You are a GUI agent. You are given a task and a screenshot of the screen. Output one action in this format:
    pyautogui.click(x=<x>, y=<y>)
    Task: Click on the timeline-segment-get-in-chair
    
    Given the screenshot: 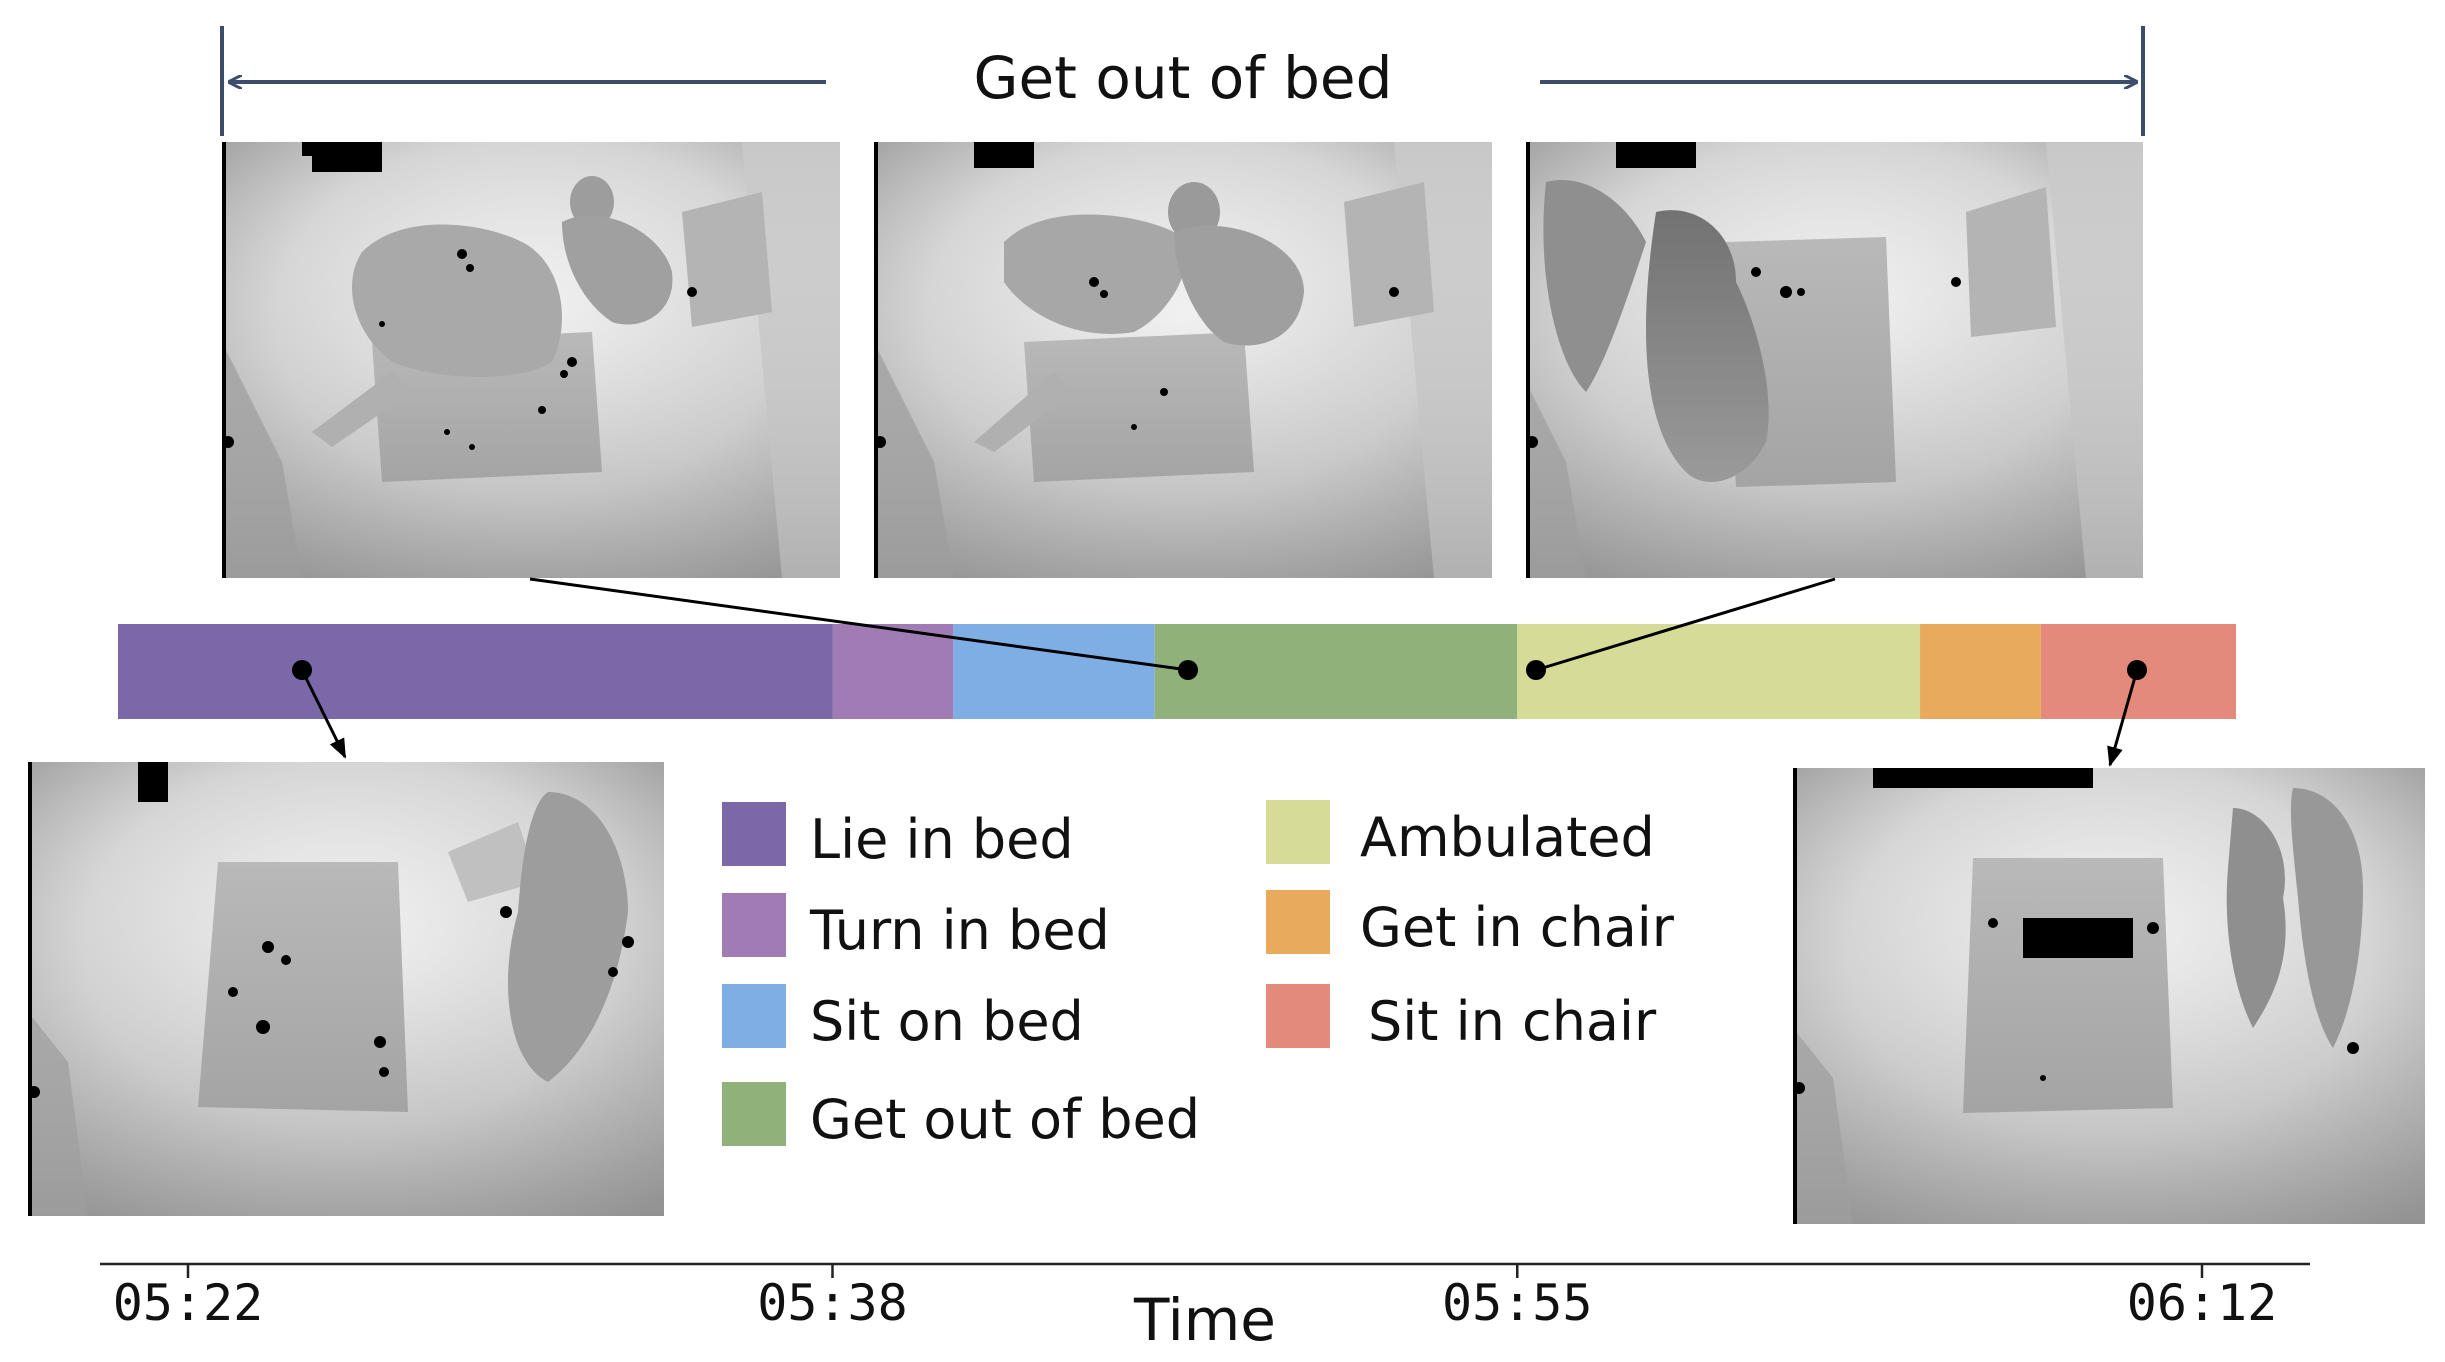 What is the action you would take?
    pyautogui.click(x=1980, y=671)
    